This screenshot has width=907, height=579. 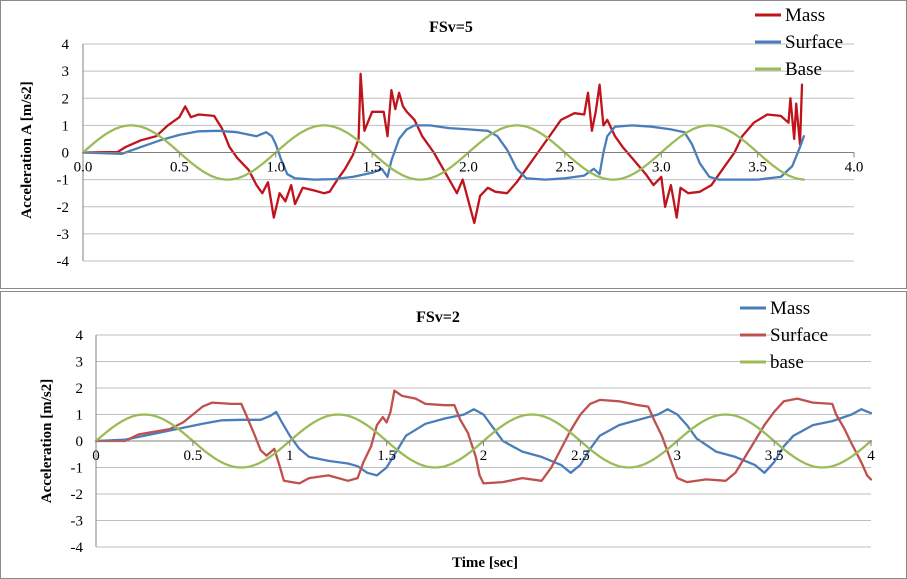 What do you see at coordinates (66, 45) in the screenshot?
I see `chart-1-y-tick-label: 4` at bounding box center [66, 45].